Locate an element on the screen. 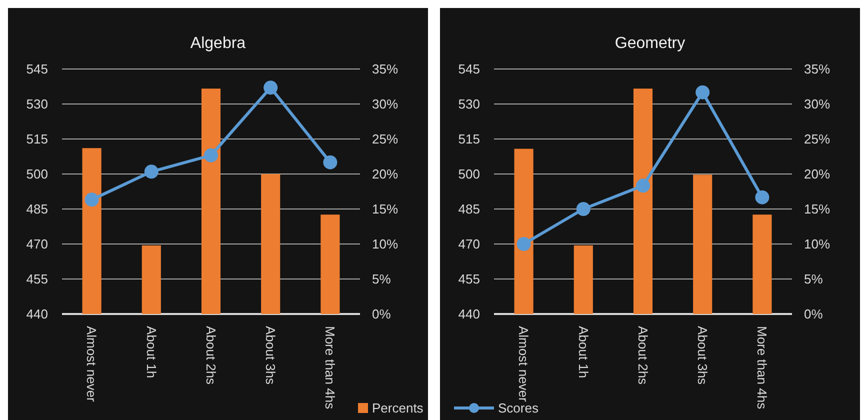 Image resolution: width=868 pixels, height=420 pixels. chart-title: Algebra is located at coordinates (218, 43).